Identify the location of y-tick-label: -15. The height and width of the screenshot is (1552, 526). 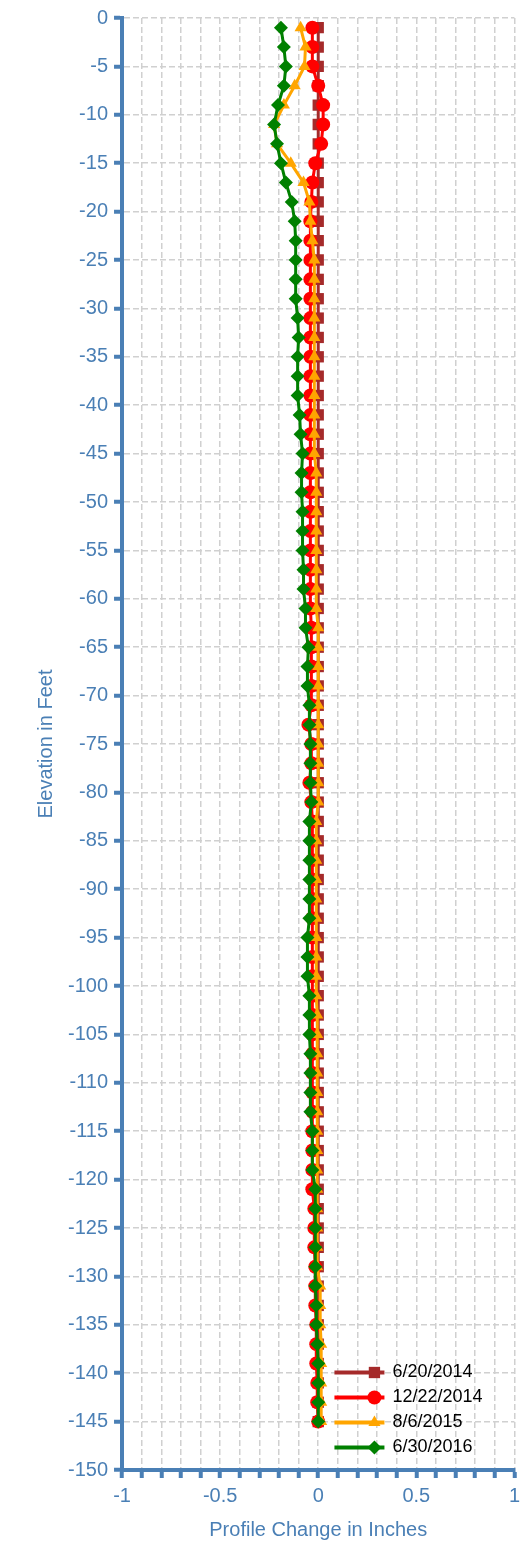
(94, 161).